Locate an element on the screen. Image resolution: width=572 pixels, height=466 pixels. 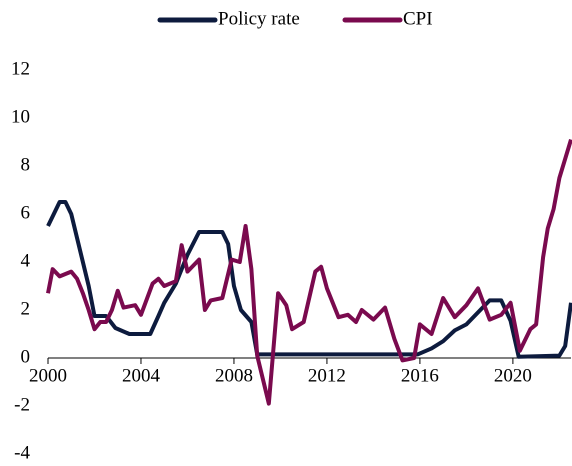
x-tick-label: 2016 is located at coordinates (420, 375).